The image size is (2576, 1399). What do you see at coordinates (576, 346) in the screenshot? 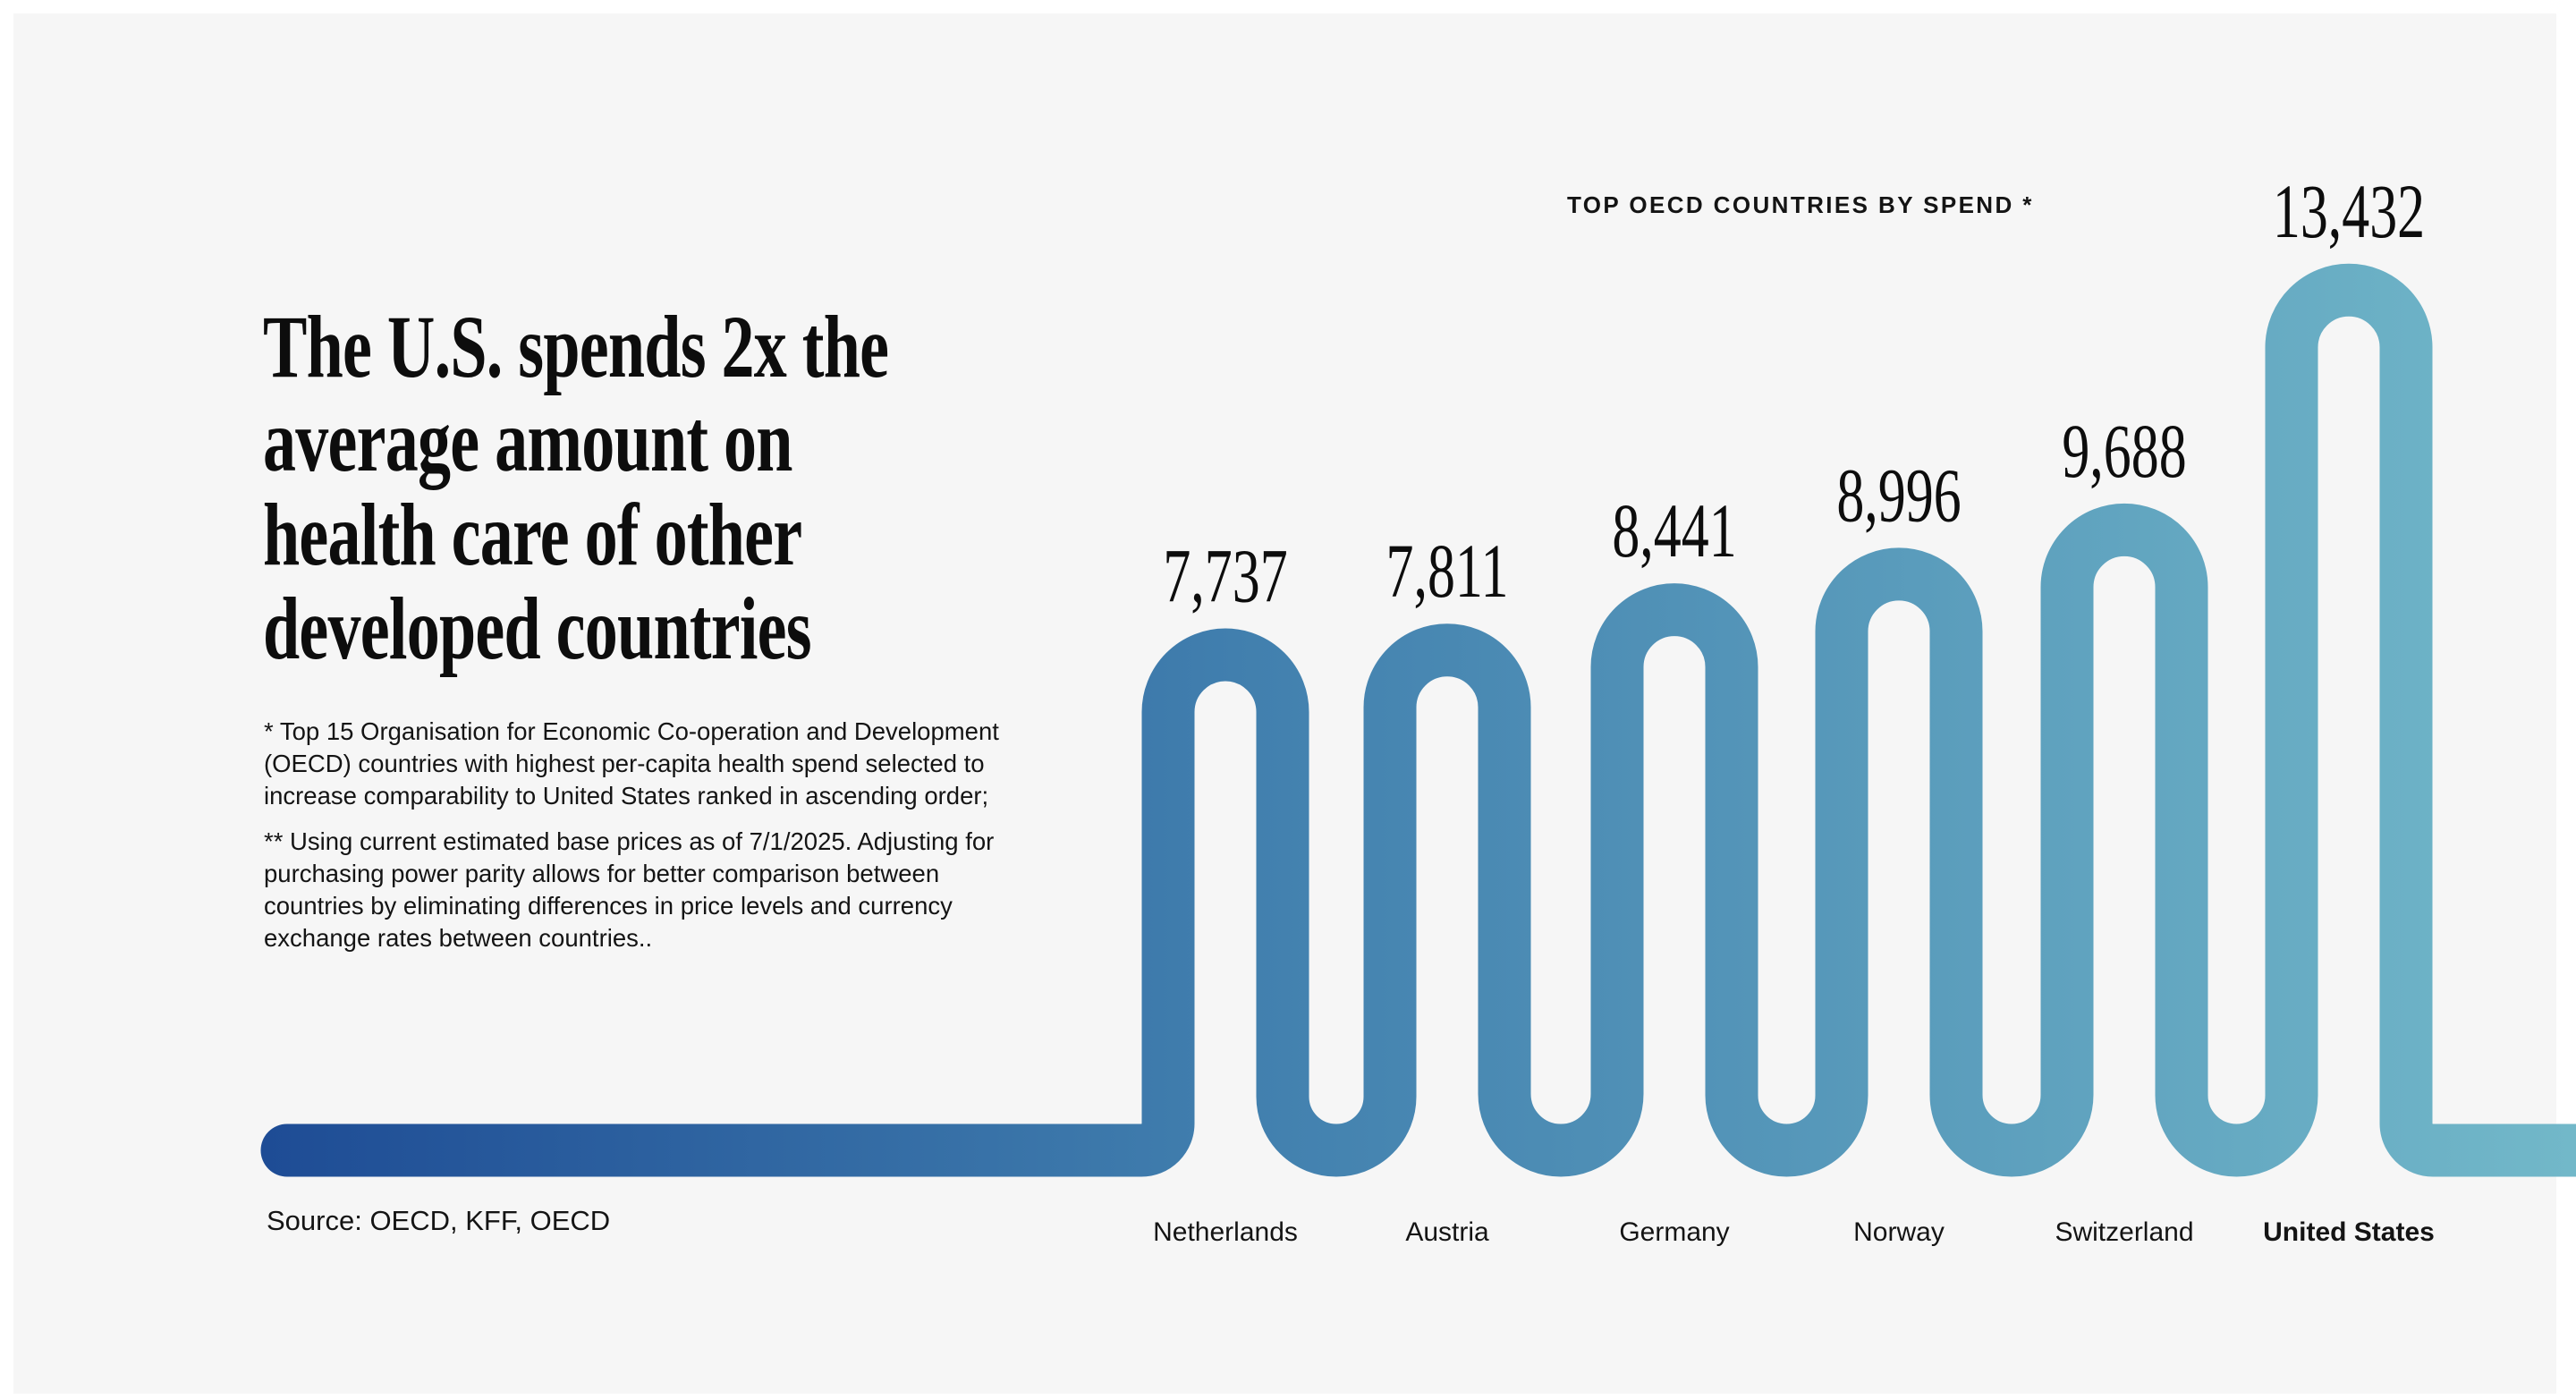
I see `headline-line: The U.S. spends 2x the` at bounding box center [576, 346].